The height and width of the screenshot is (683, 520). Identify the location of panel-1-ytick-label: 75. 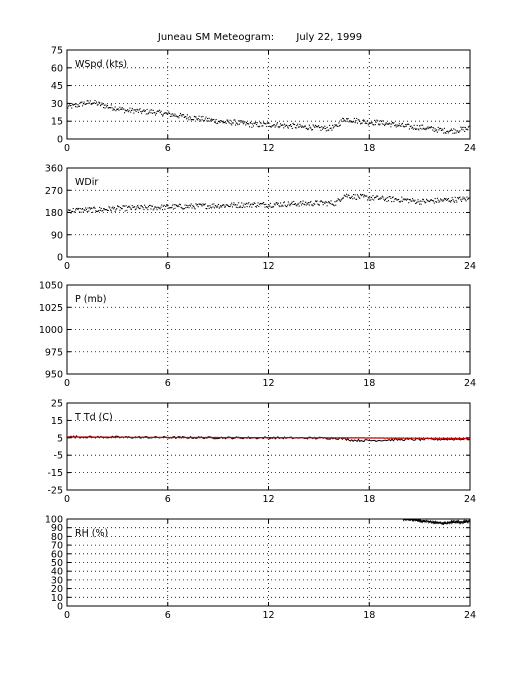
(57, 51).